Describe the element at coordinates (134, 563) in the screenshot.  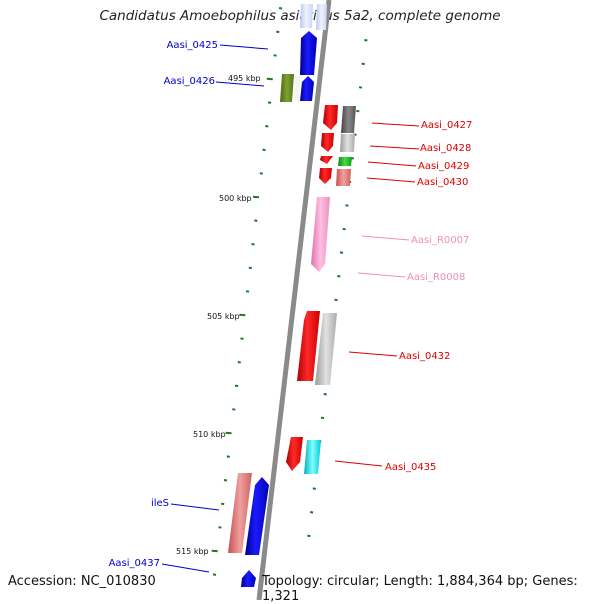
I see `gene-label-aasi-0437: Aasi_0437` at that location.